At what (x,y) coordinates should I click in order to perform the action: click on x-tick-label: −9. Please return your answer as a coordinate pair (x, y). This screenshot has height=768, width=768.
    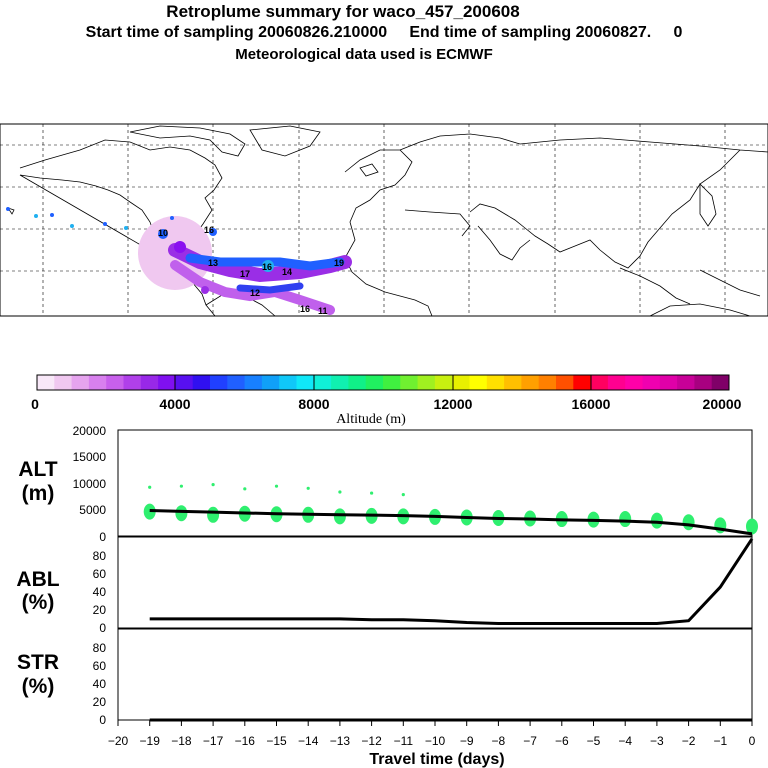
    Looking at the image, I should click on (467, 741).